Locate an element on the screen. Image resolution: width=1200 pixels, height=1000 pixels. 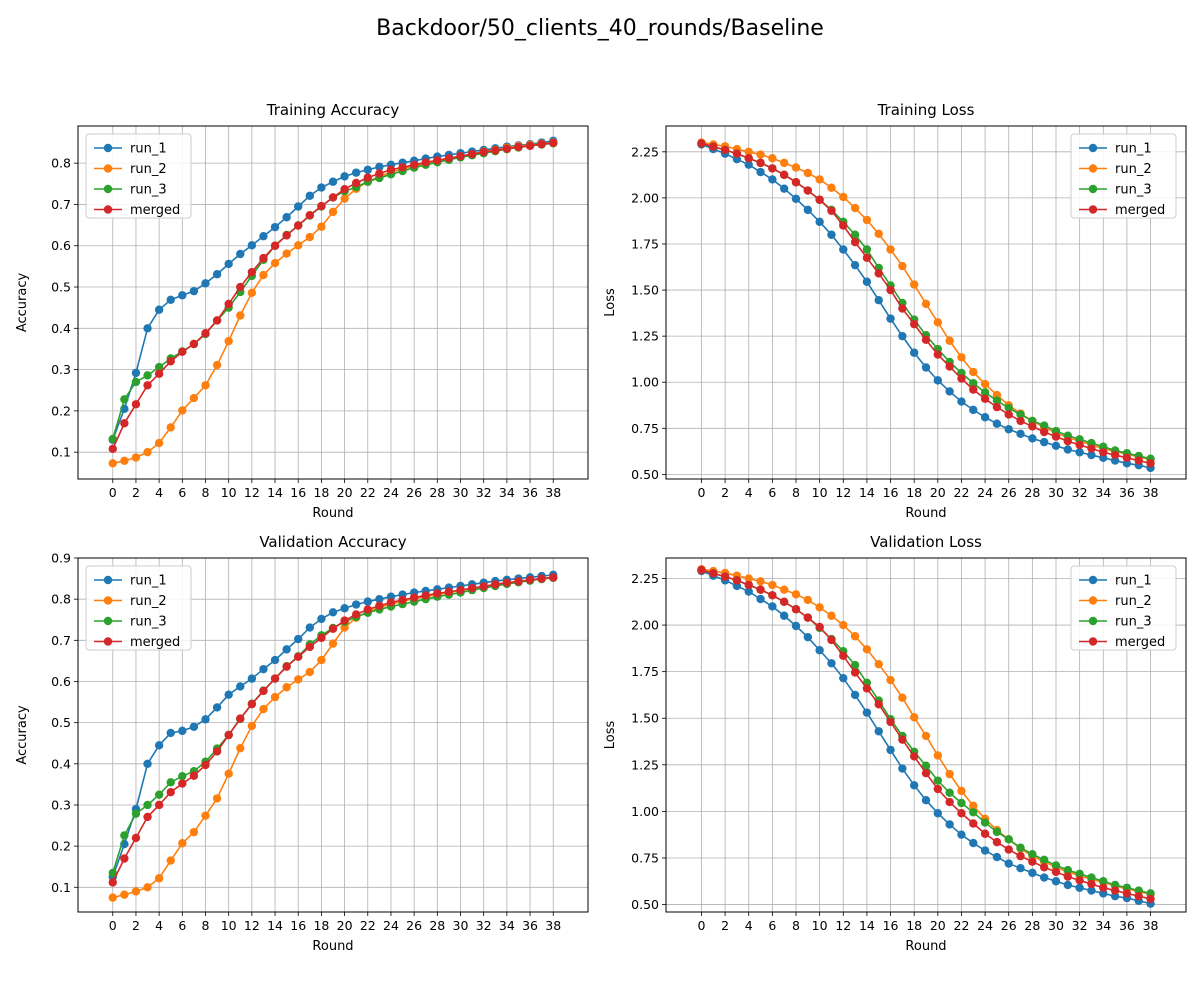
legend-label: merged is located at coordinates (1140, 210).